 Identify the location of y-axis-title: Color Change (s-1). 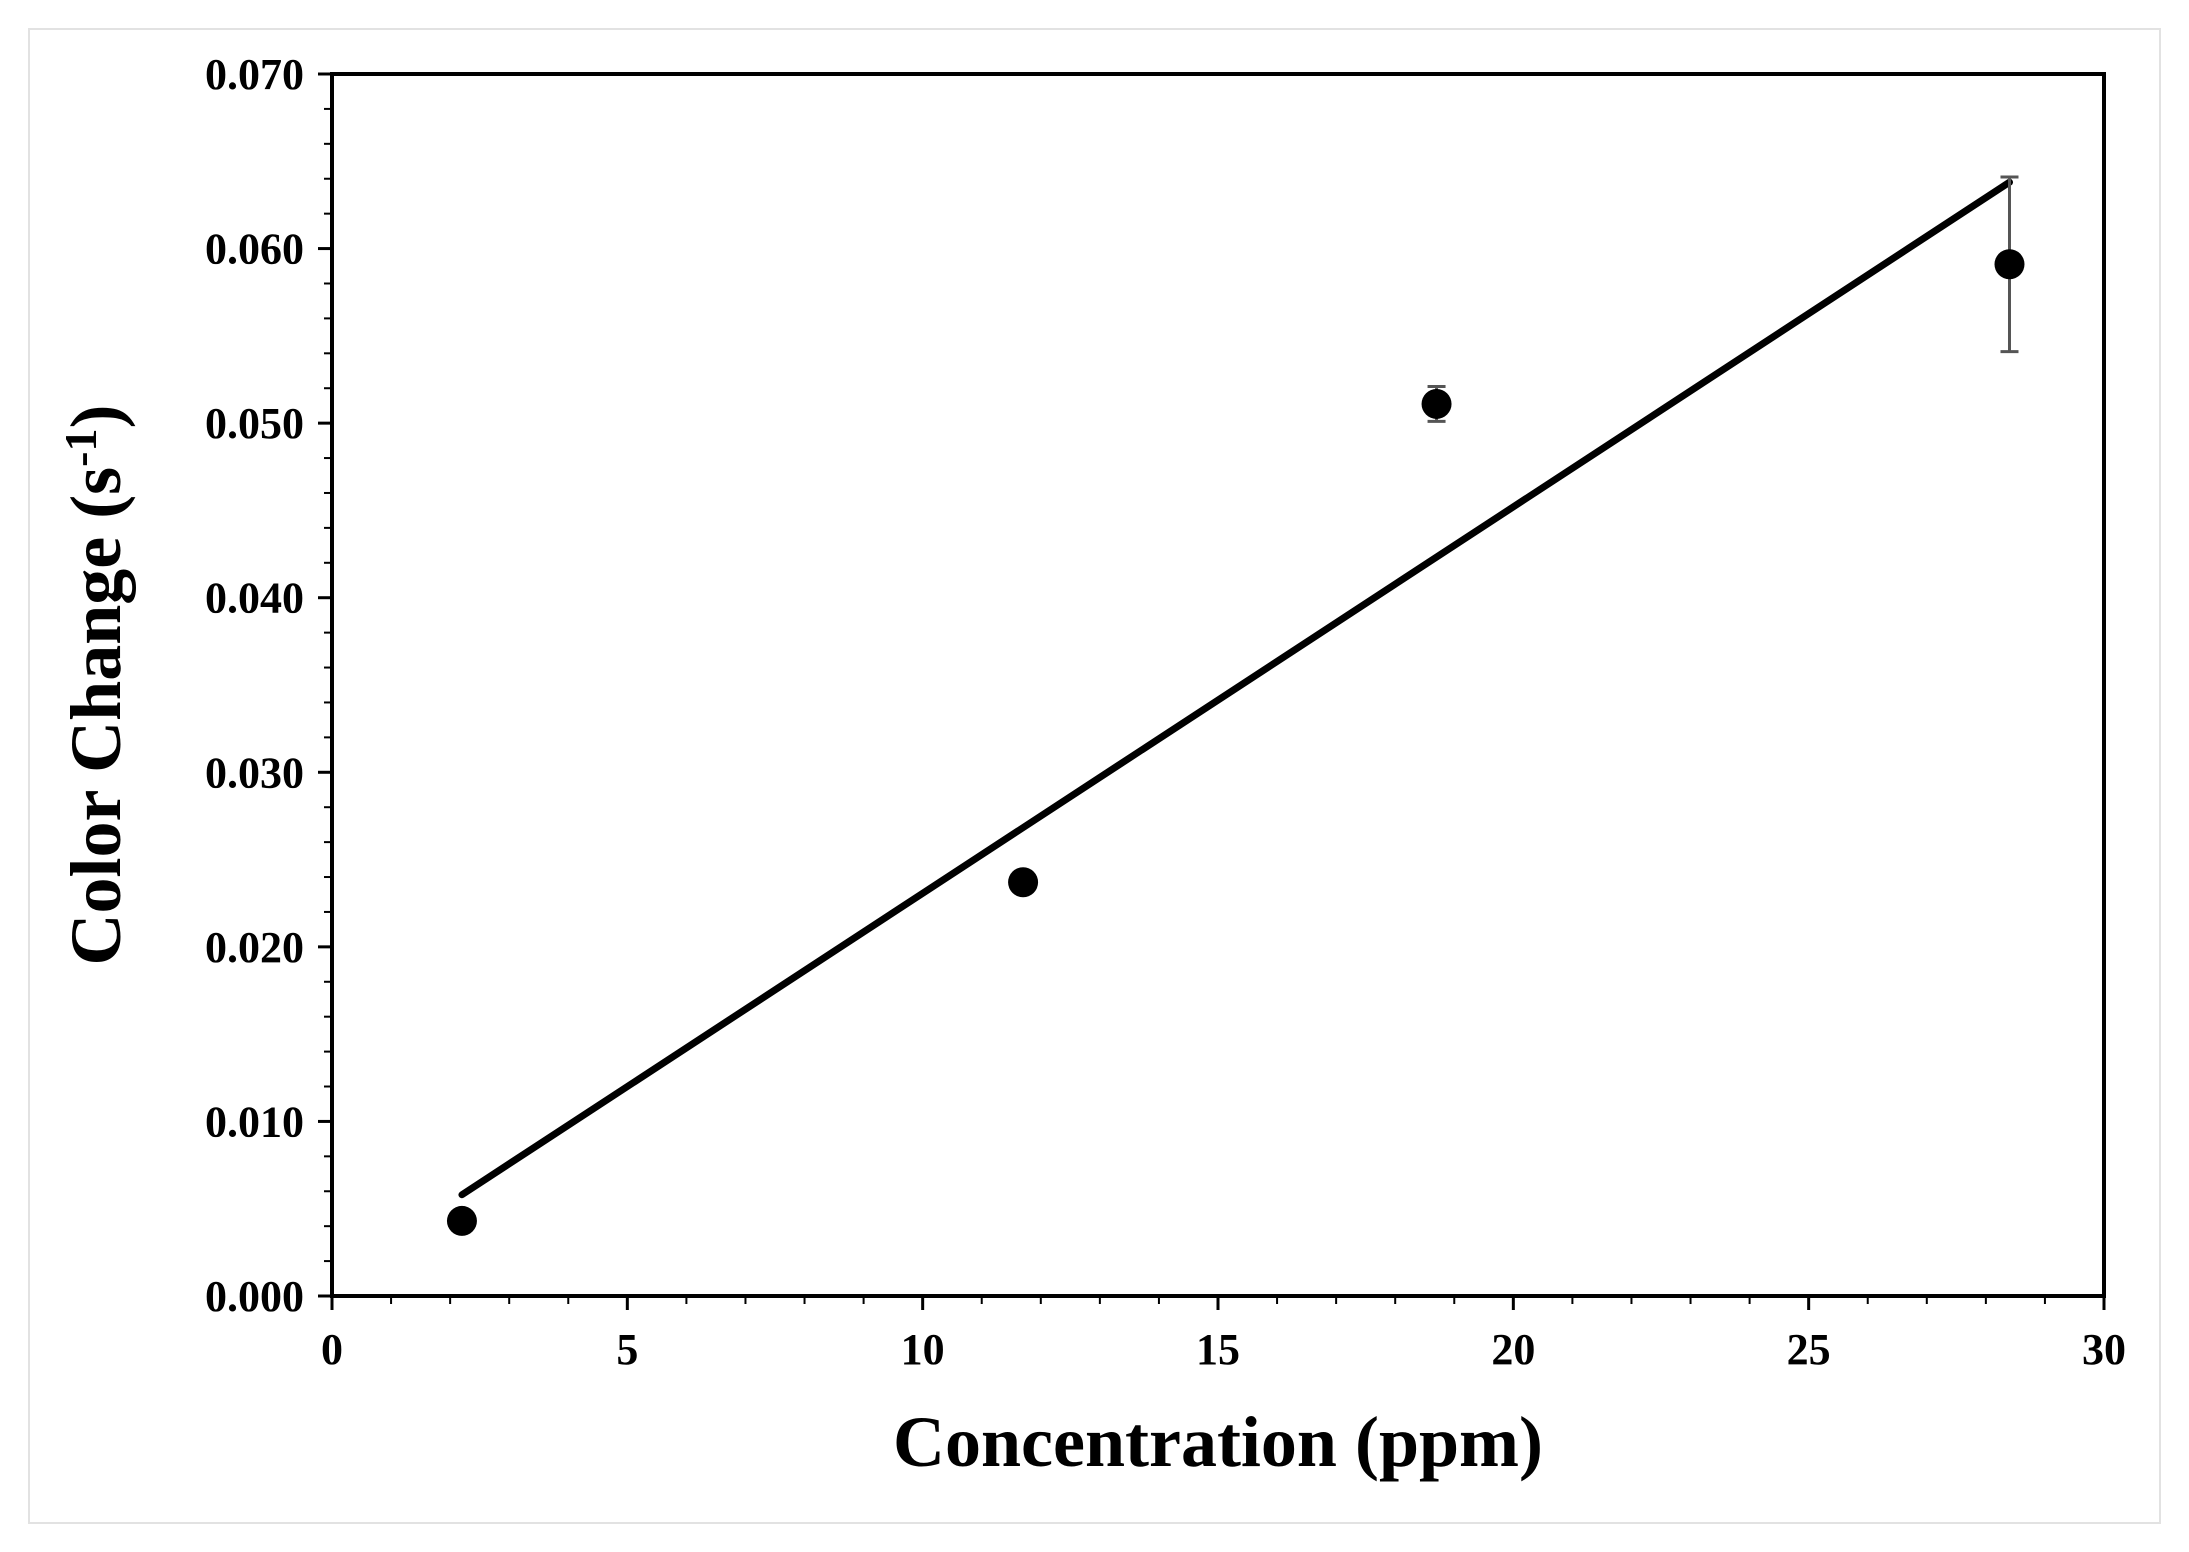
(95, 684).